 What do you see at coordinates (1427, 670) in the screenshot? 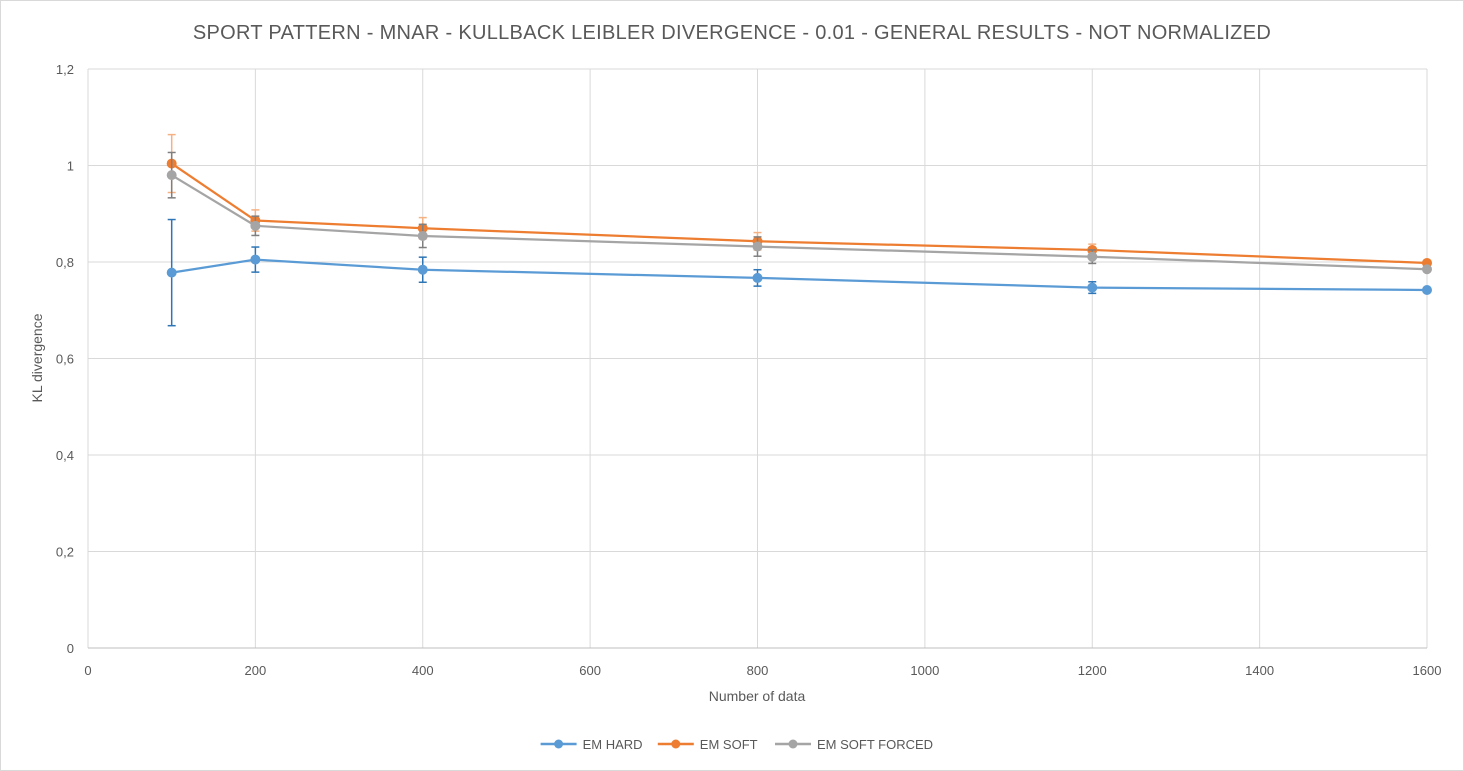
I see `x-tick-label: 1600` at bounding box center [1427, 670].